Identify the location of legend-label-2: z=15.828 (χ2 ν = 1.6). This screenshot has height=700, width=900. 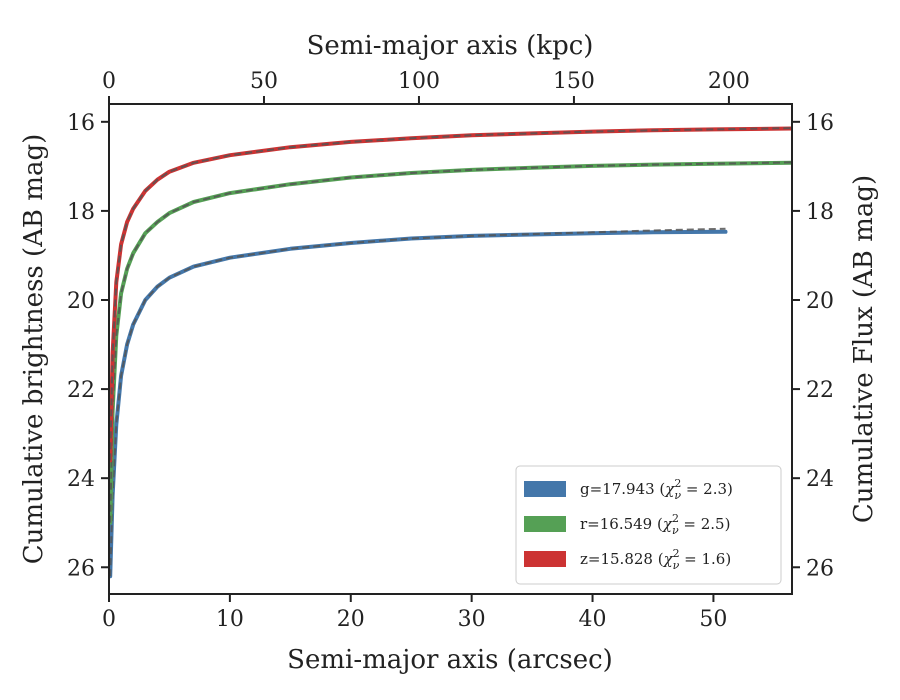
(655, 559).